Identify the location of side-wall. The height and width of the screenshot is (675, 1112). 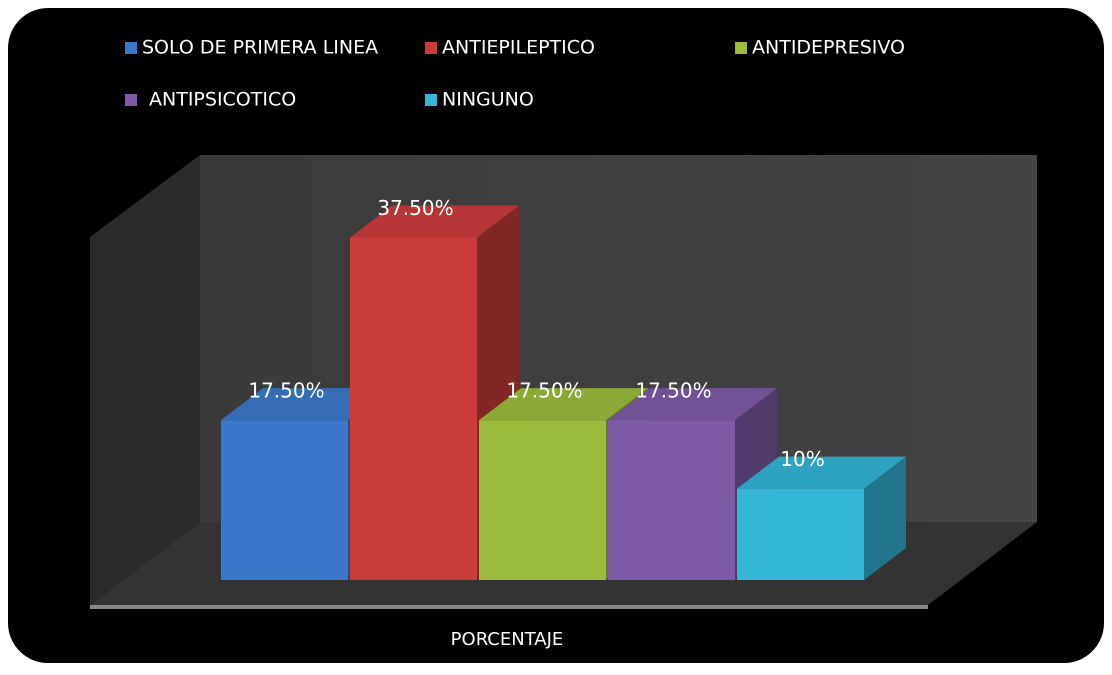
(145, 380).